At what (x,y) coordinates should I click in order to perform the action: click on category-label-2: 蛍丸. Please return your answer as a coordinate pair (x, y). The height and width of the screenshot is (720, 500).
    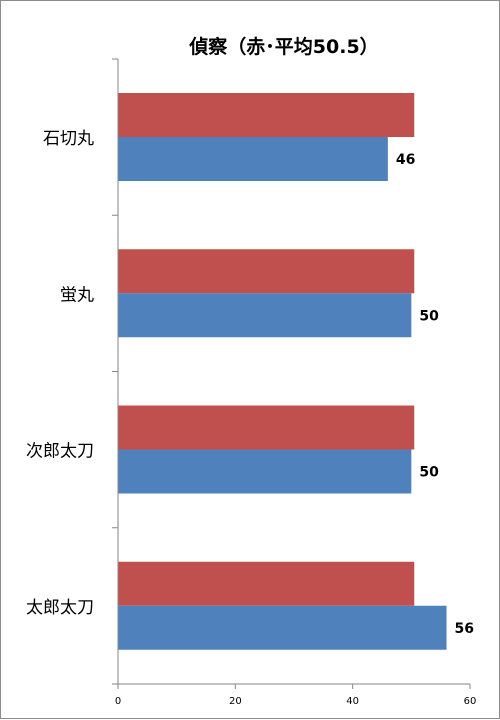
    Looking at the image, I should click on (77, 295).